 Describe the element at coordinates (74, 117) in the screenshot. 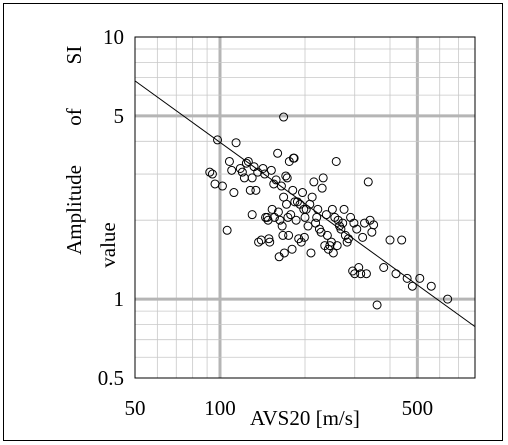

I see `y-label-word: of` at that location.